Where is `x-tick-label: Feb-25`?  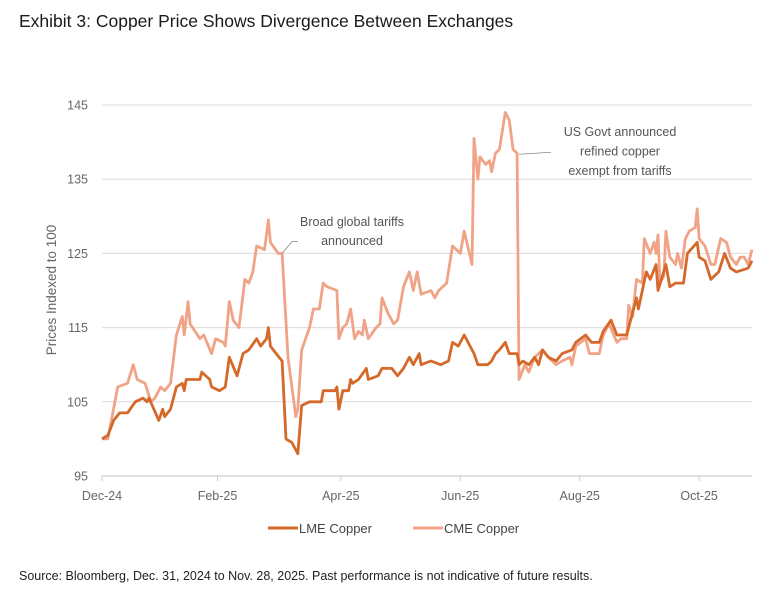
x-tick-label: Feb-25 is located at coordinates (218, 496).